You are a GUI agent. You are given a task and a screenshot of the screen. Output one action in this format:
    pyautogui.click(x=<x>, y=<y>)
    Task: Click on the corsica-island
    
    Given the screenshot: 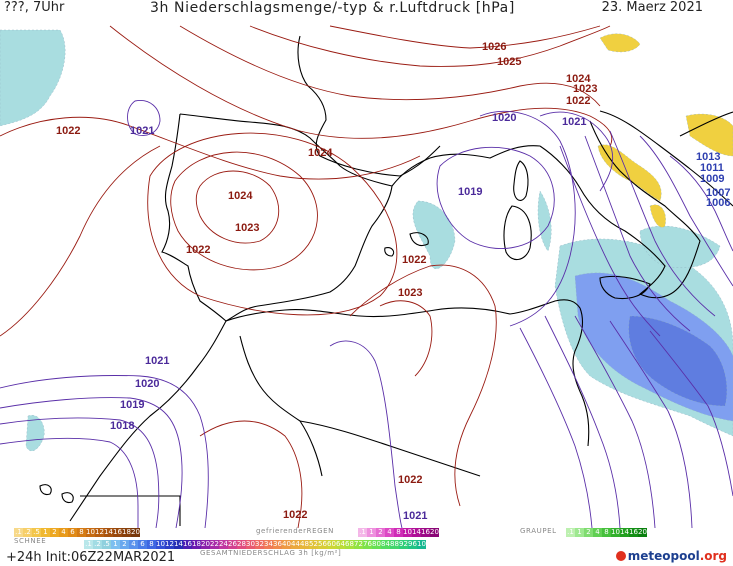 What is the action you would take?
    pyautogui.click(x=521, y=180)
    